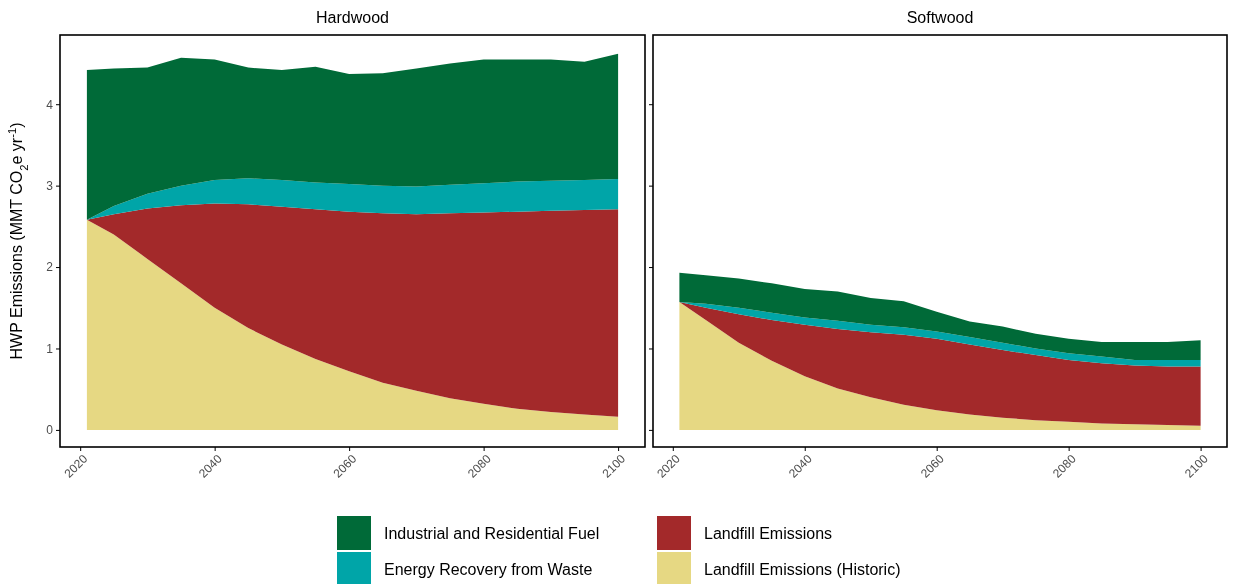 The image size is (1238, 584). Describe the element at coordinates (802, 569) in the screenshot. I see `legend-label: Landfill Emissions (Historic)` at that location.